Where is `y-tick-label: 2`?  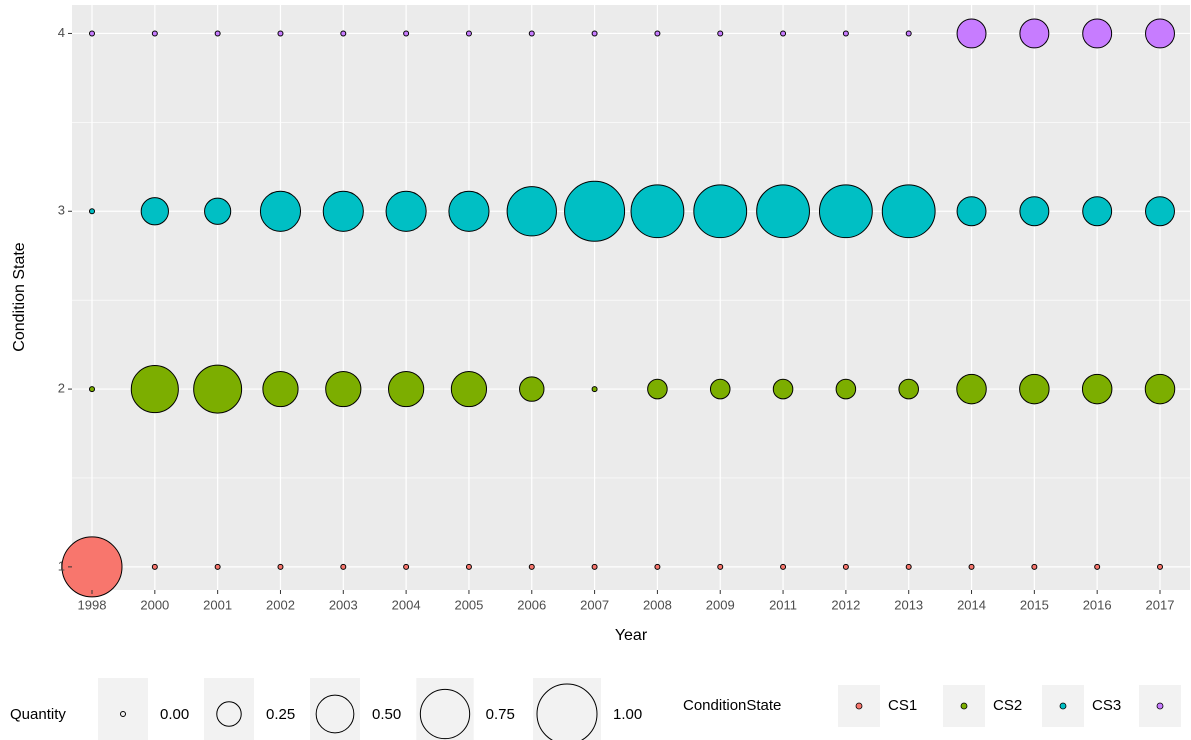
y-tick-label: 2 is located at coordinates (61, 388).